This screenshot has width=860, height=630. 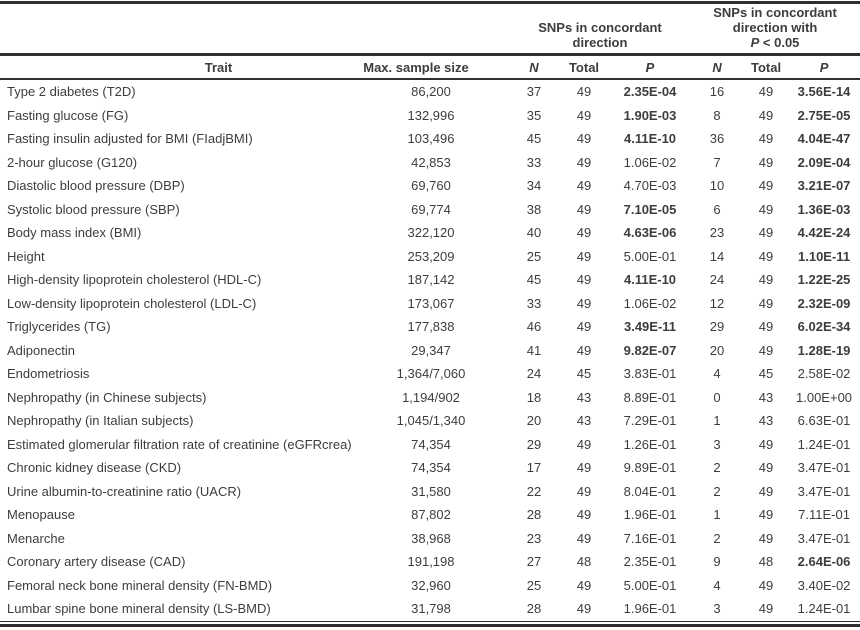 I want to click on col-header-sample-size: Max. sample size, so click(x=431, y=67).